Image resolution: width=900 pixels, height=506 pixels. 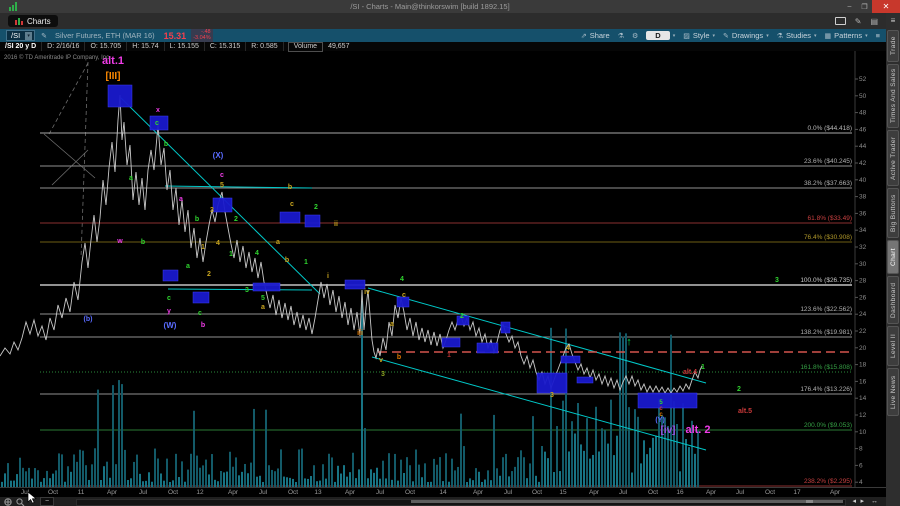 I want to click on charts-tab: Charts, so click(x=33, y=21).